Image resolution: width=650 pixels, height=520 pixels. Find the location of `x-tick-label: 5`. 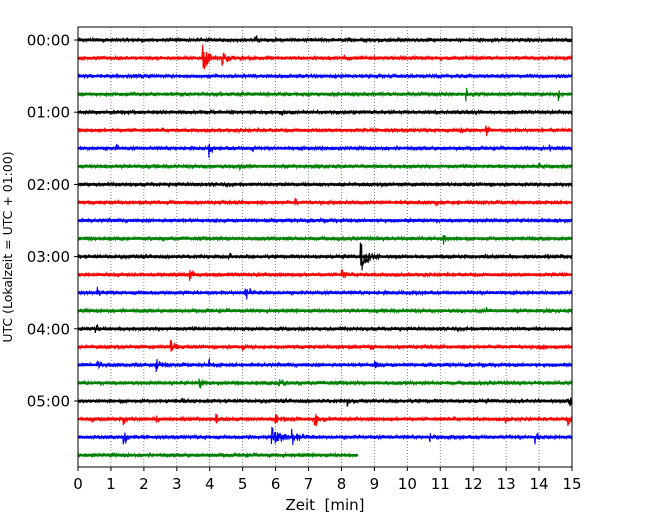

x-tick-label: 5 is located at coordinates (243, 484).